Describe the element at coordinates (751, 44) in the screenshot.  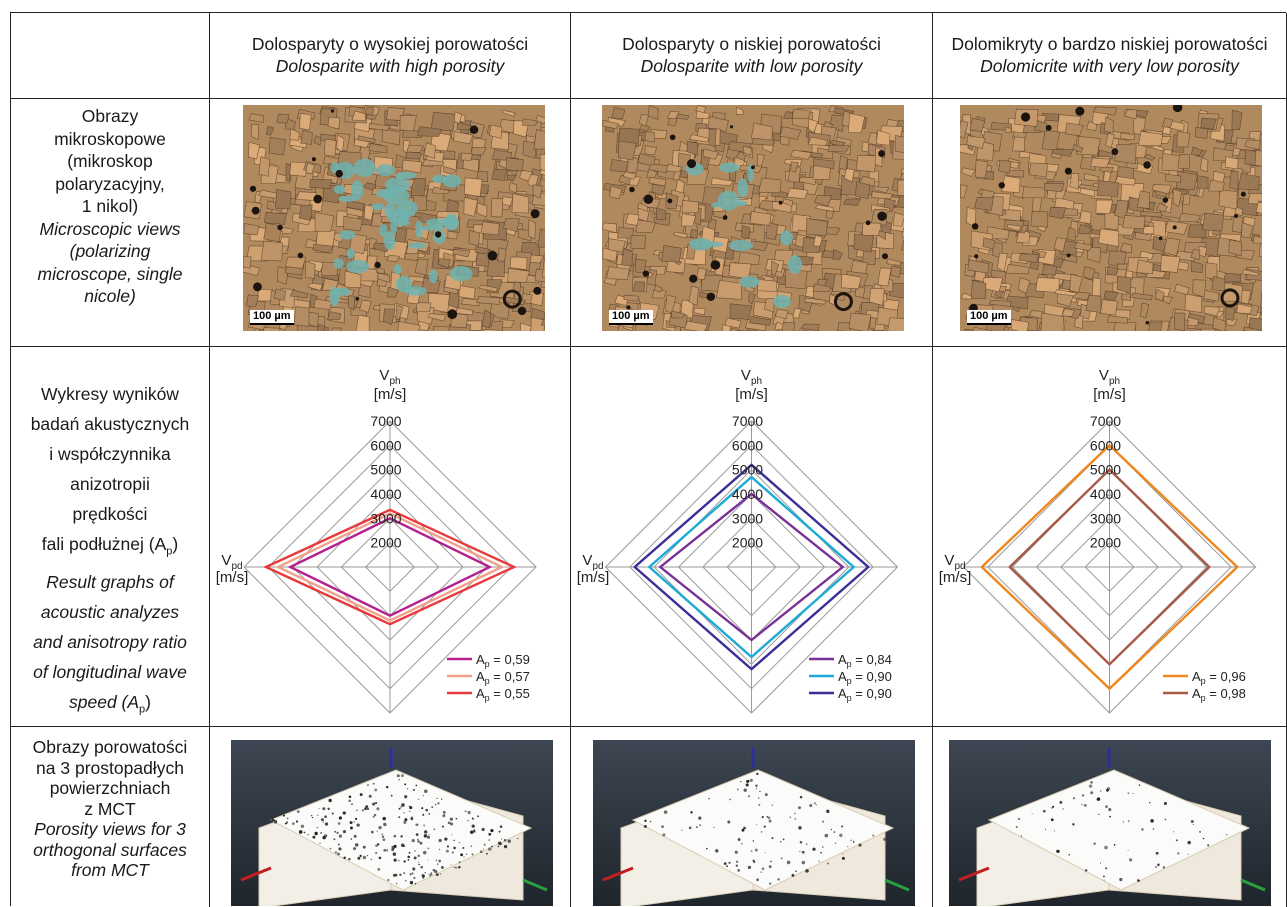
I see `column-title-pl: Dolosparyty o niskiej porowatości` at that location.